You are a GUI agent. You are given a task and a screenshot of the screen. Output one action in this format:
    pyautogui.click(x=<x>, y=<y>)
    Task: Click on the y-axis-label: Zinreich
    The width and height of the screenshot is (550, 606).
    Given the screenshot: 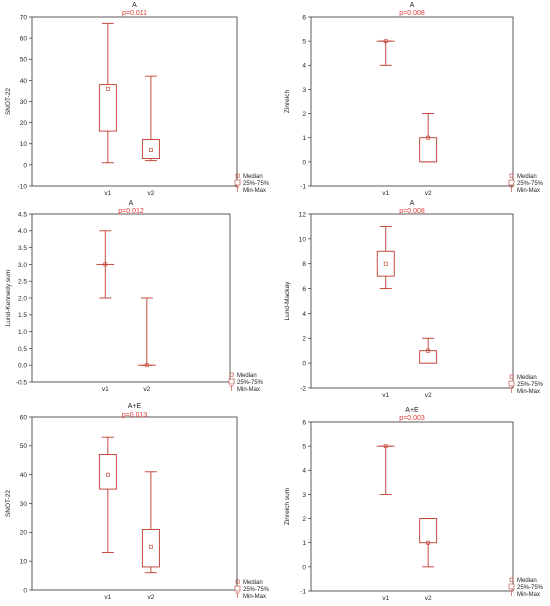 What is the action you would take?
    pyautogui.click(x=287, y=102)
    